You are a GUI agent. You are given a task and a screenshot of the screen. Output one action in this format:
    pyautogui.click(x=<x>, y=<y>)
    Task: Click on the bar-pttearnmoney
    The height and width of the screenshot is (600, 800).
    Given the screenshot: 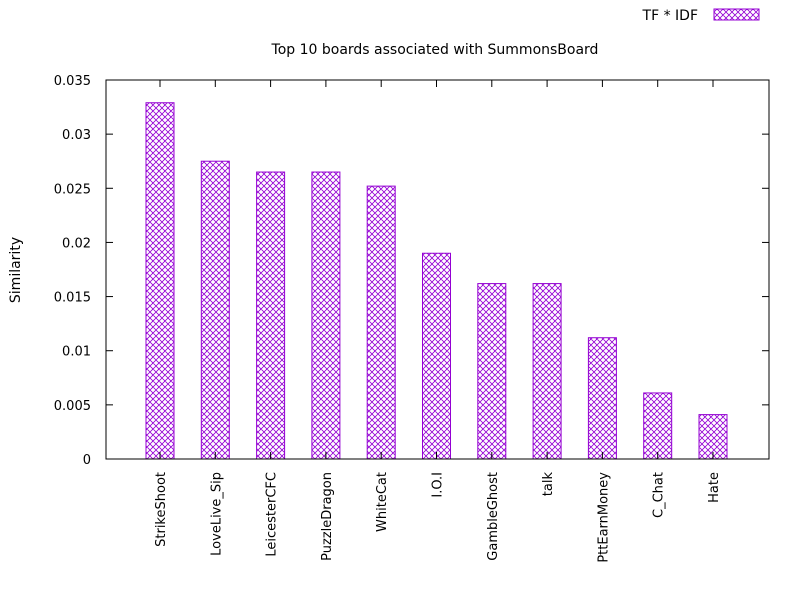 What is the action you would take?
    pyautogui.click(x=602, y=398)
    